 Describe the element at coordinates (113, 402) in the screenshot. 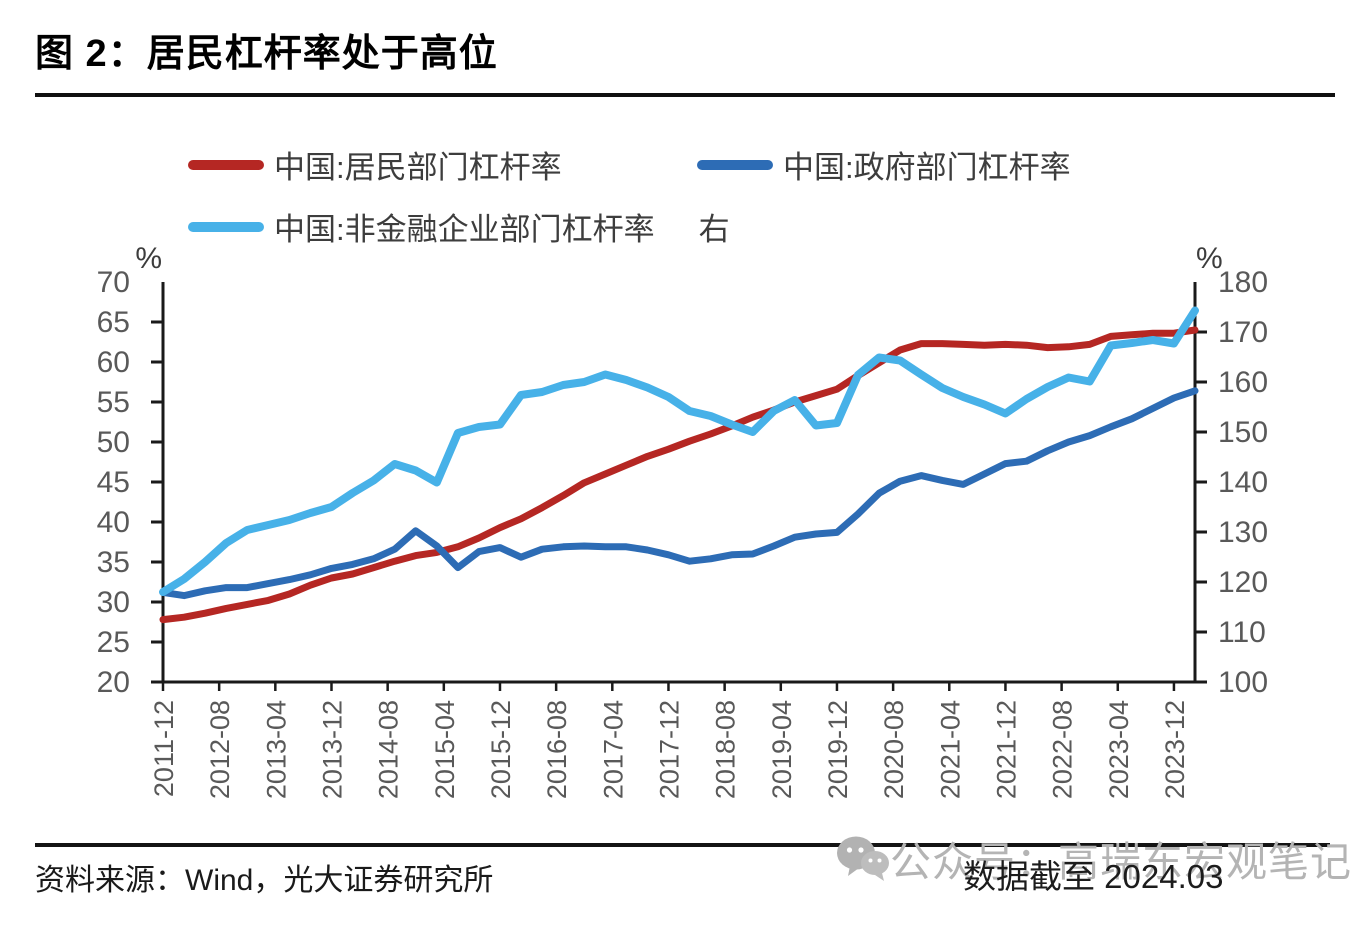

I see `left-axis-tick-label: 55` at that location.